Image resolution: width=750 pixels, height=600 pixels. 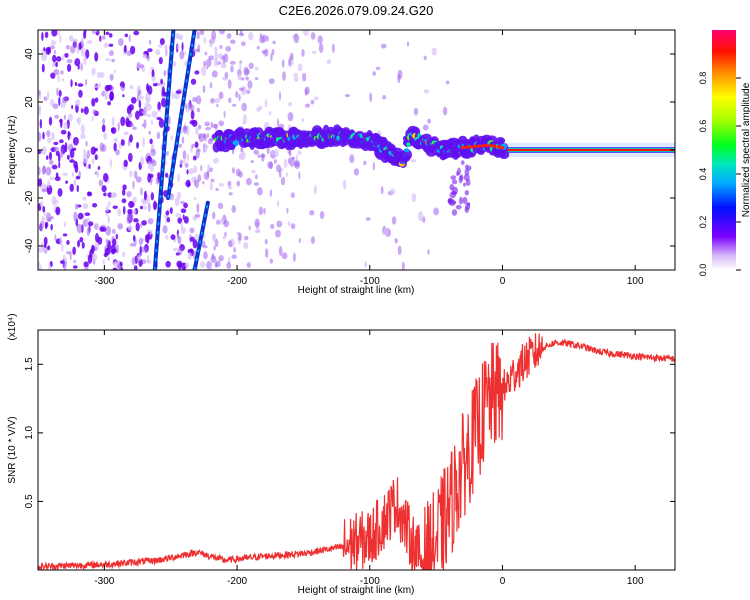 I want to click on x-tick-label: 0, so click(x=503, y=581).